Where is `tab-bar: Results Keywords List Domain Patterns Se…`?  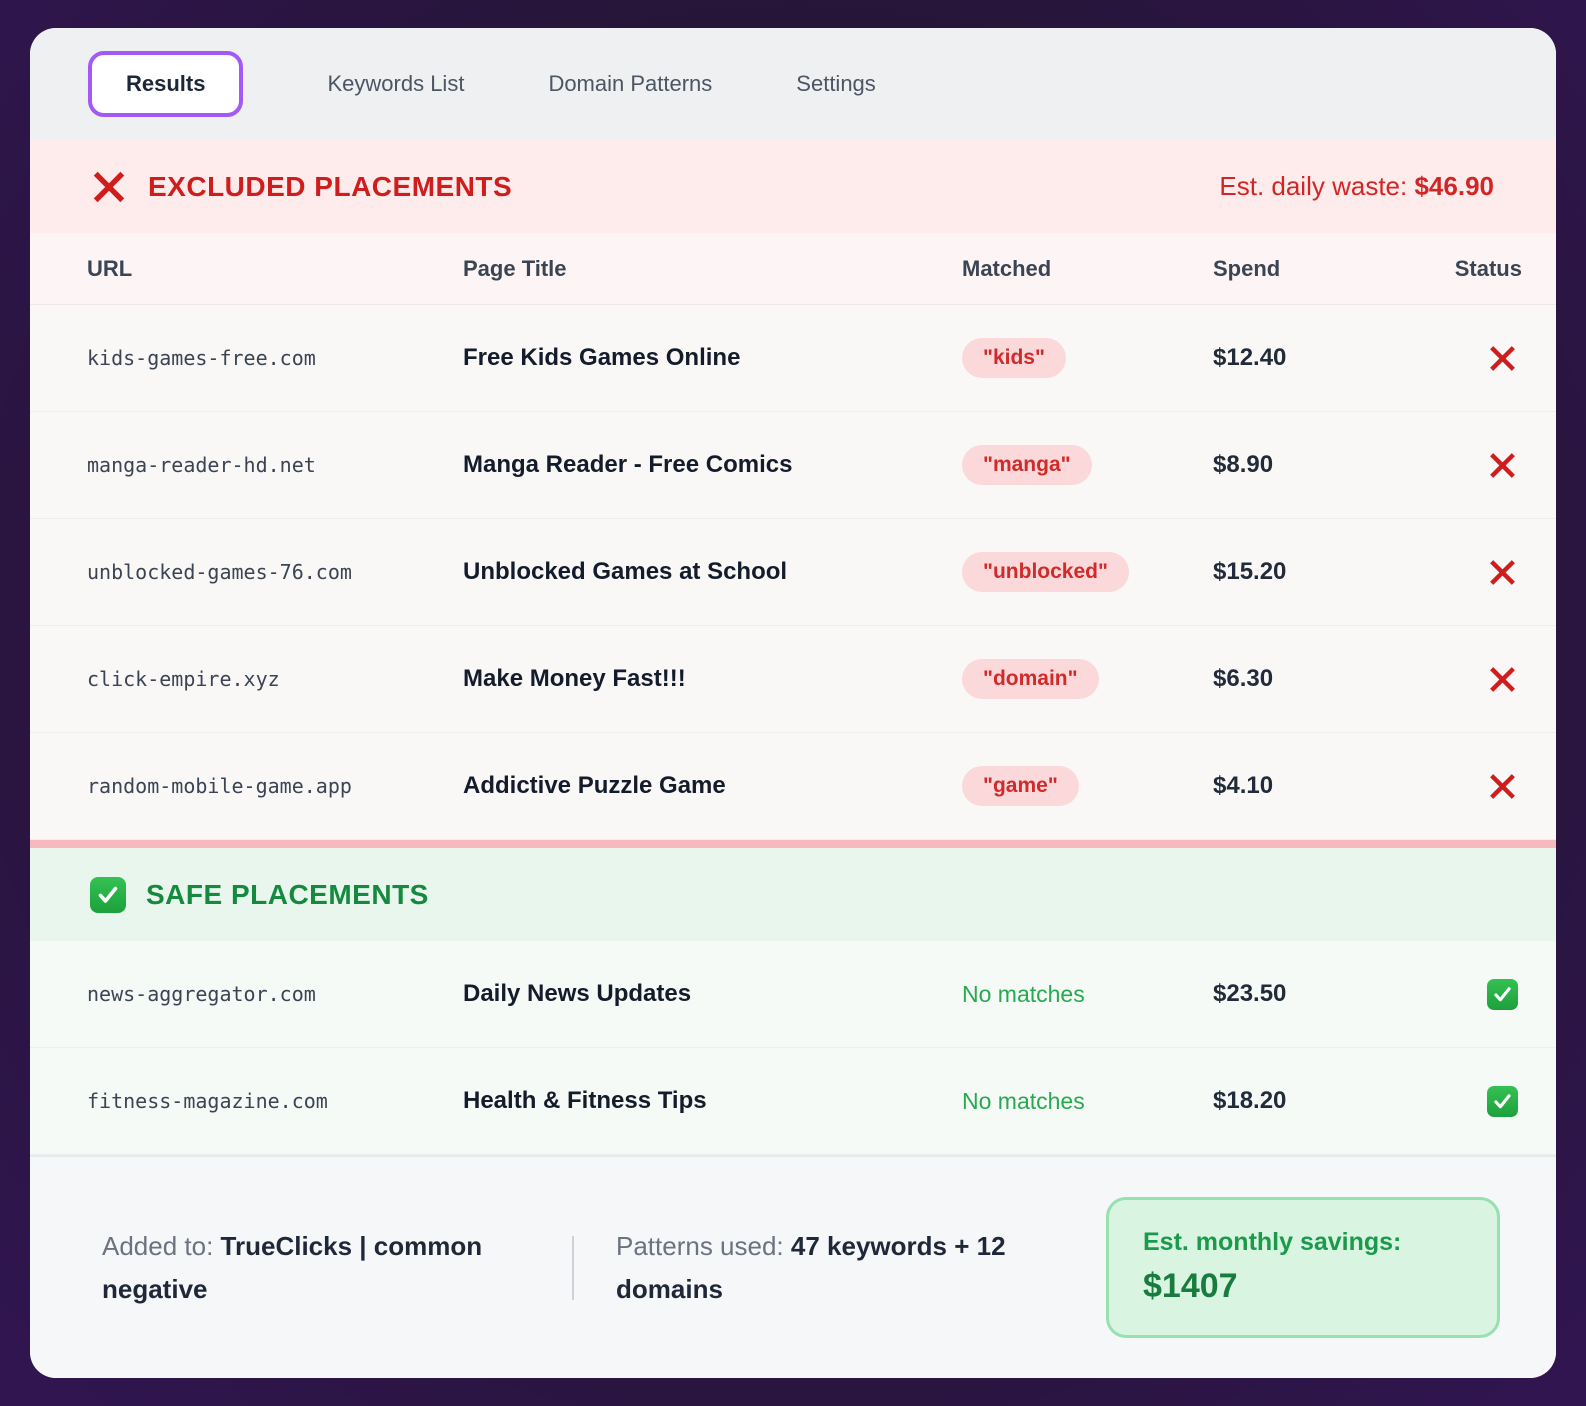 tab-bar: Results Keywords List Domain Patterns Se… is located at coordinates (793, 84).